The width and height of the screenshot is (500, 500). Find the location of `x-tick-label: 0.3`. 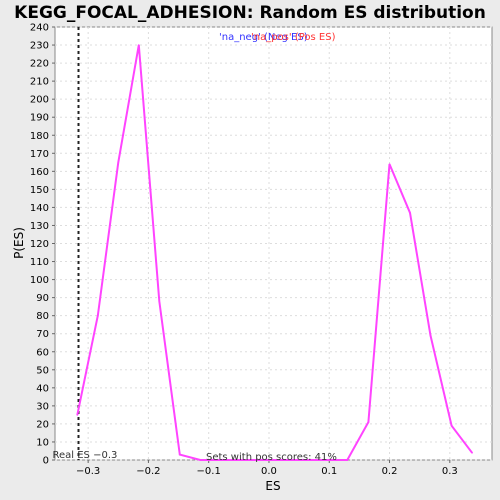

x-tick-label: 0.3 is located at coordinates (450, 471).